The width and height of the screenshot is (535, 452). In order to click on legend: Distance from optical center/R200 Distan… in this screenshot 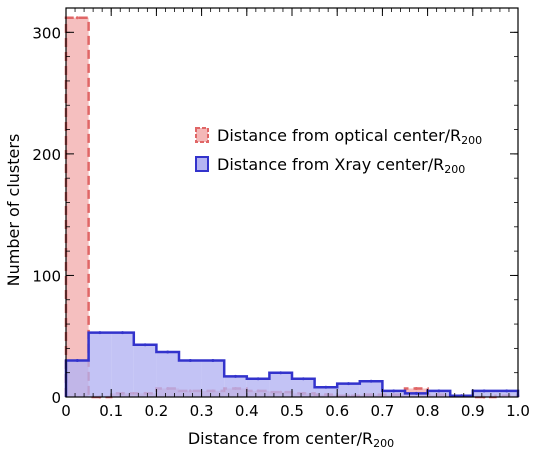, I will do `click(338, 151)`.